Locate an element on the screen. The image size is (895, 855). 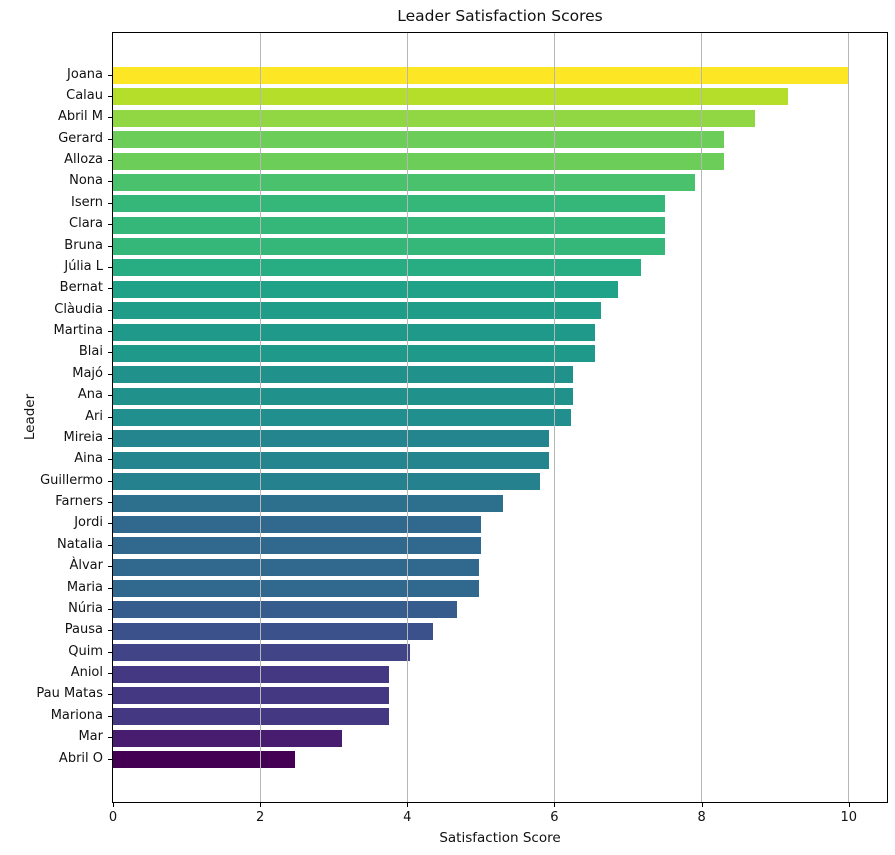
bar-abril-o is located at coordinates (204, 759).